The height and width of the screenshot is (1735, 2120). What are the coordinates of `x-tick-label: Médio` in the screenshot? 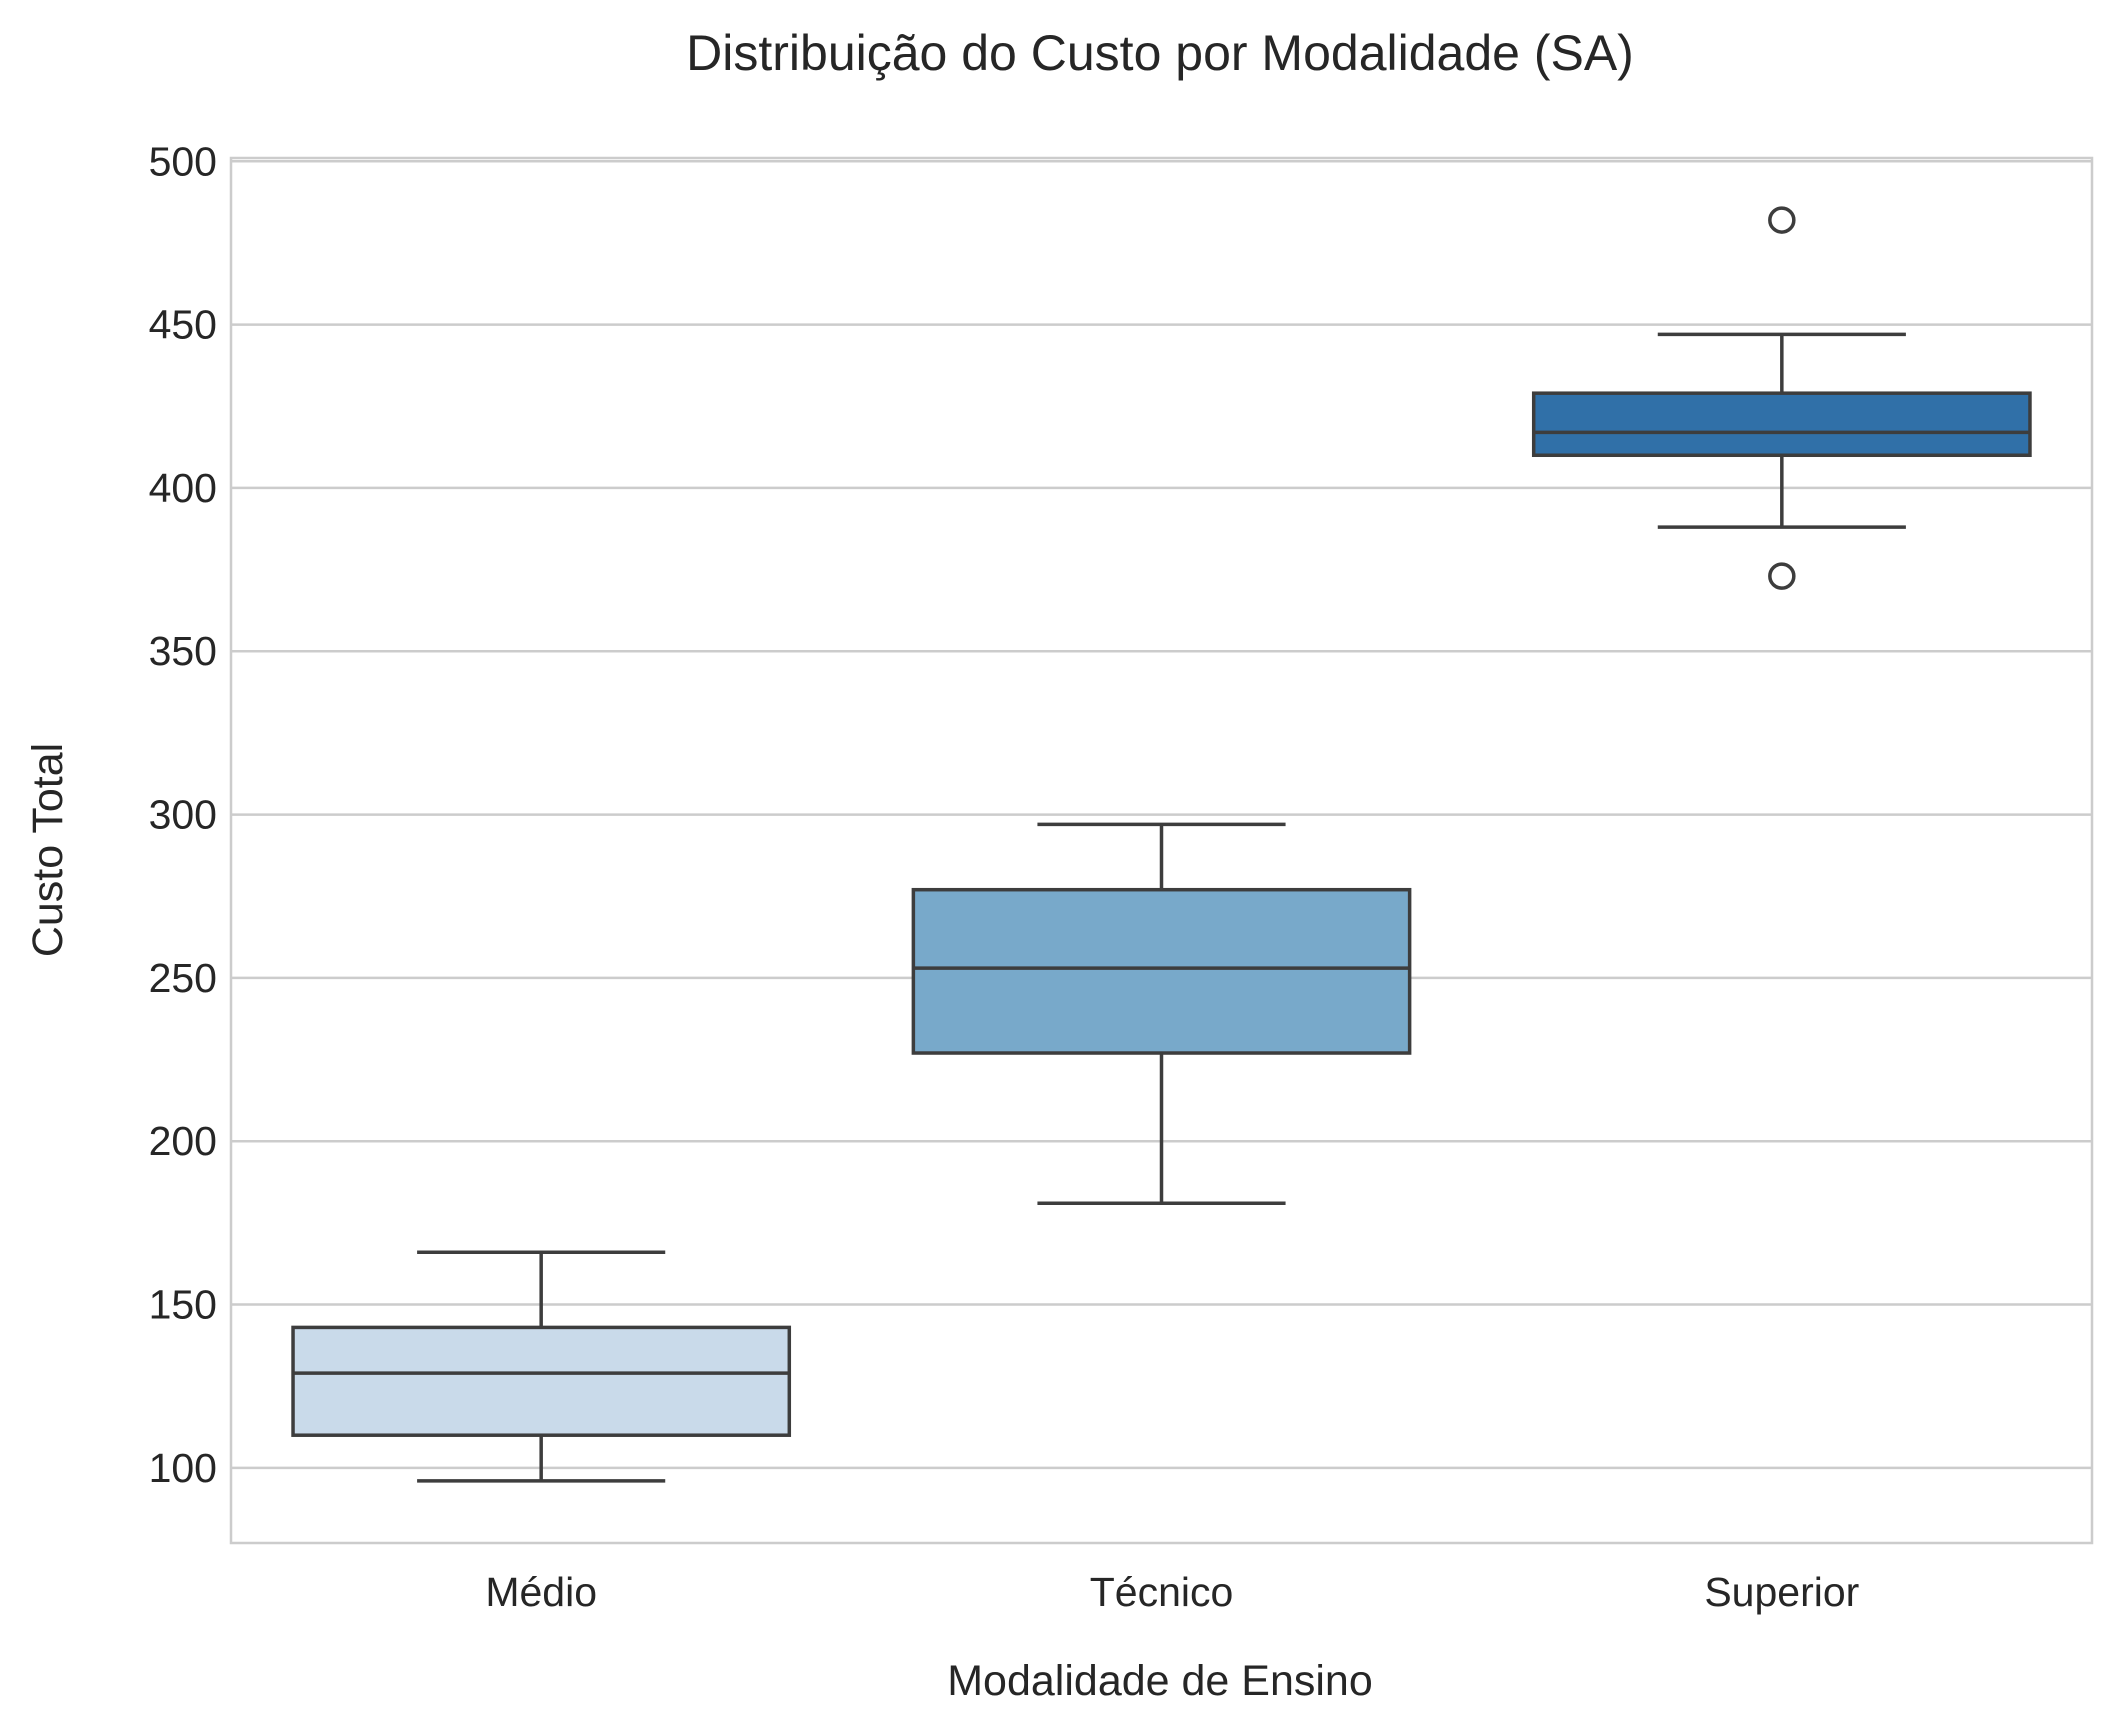 It's located at (541, 1592).